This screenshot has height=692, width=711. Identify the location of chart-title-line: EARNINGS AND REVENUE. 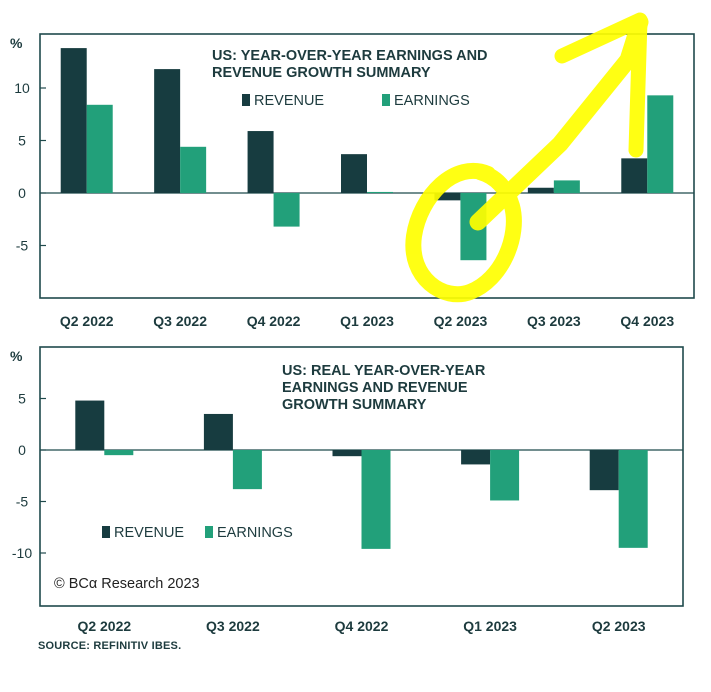
(375, 388).